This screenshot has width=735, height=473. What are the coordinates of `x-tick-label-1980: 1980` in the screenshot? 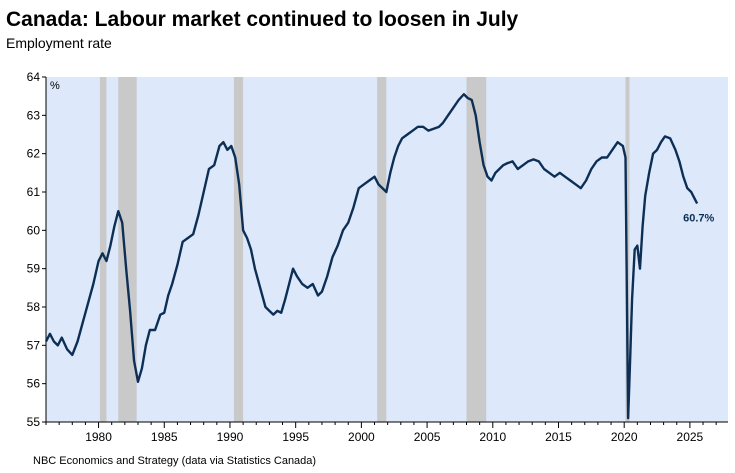 It's located at (98, 437).